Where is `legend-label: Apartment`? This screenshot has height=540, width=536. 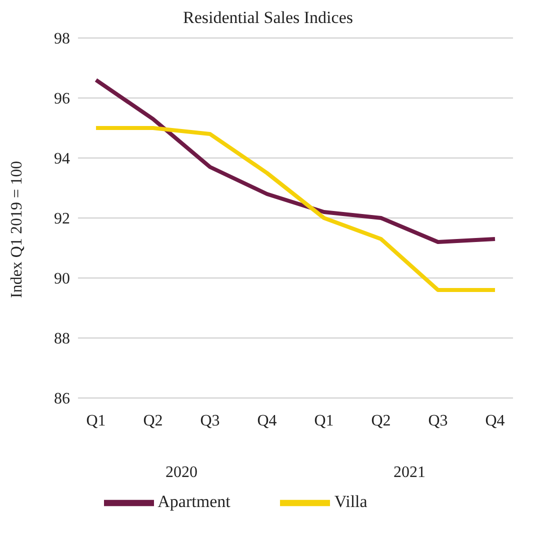
legend-label: Apartment is located at coordinates (194, 501).